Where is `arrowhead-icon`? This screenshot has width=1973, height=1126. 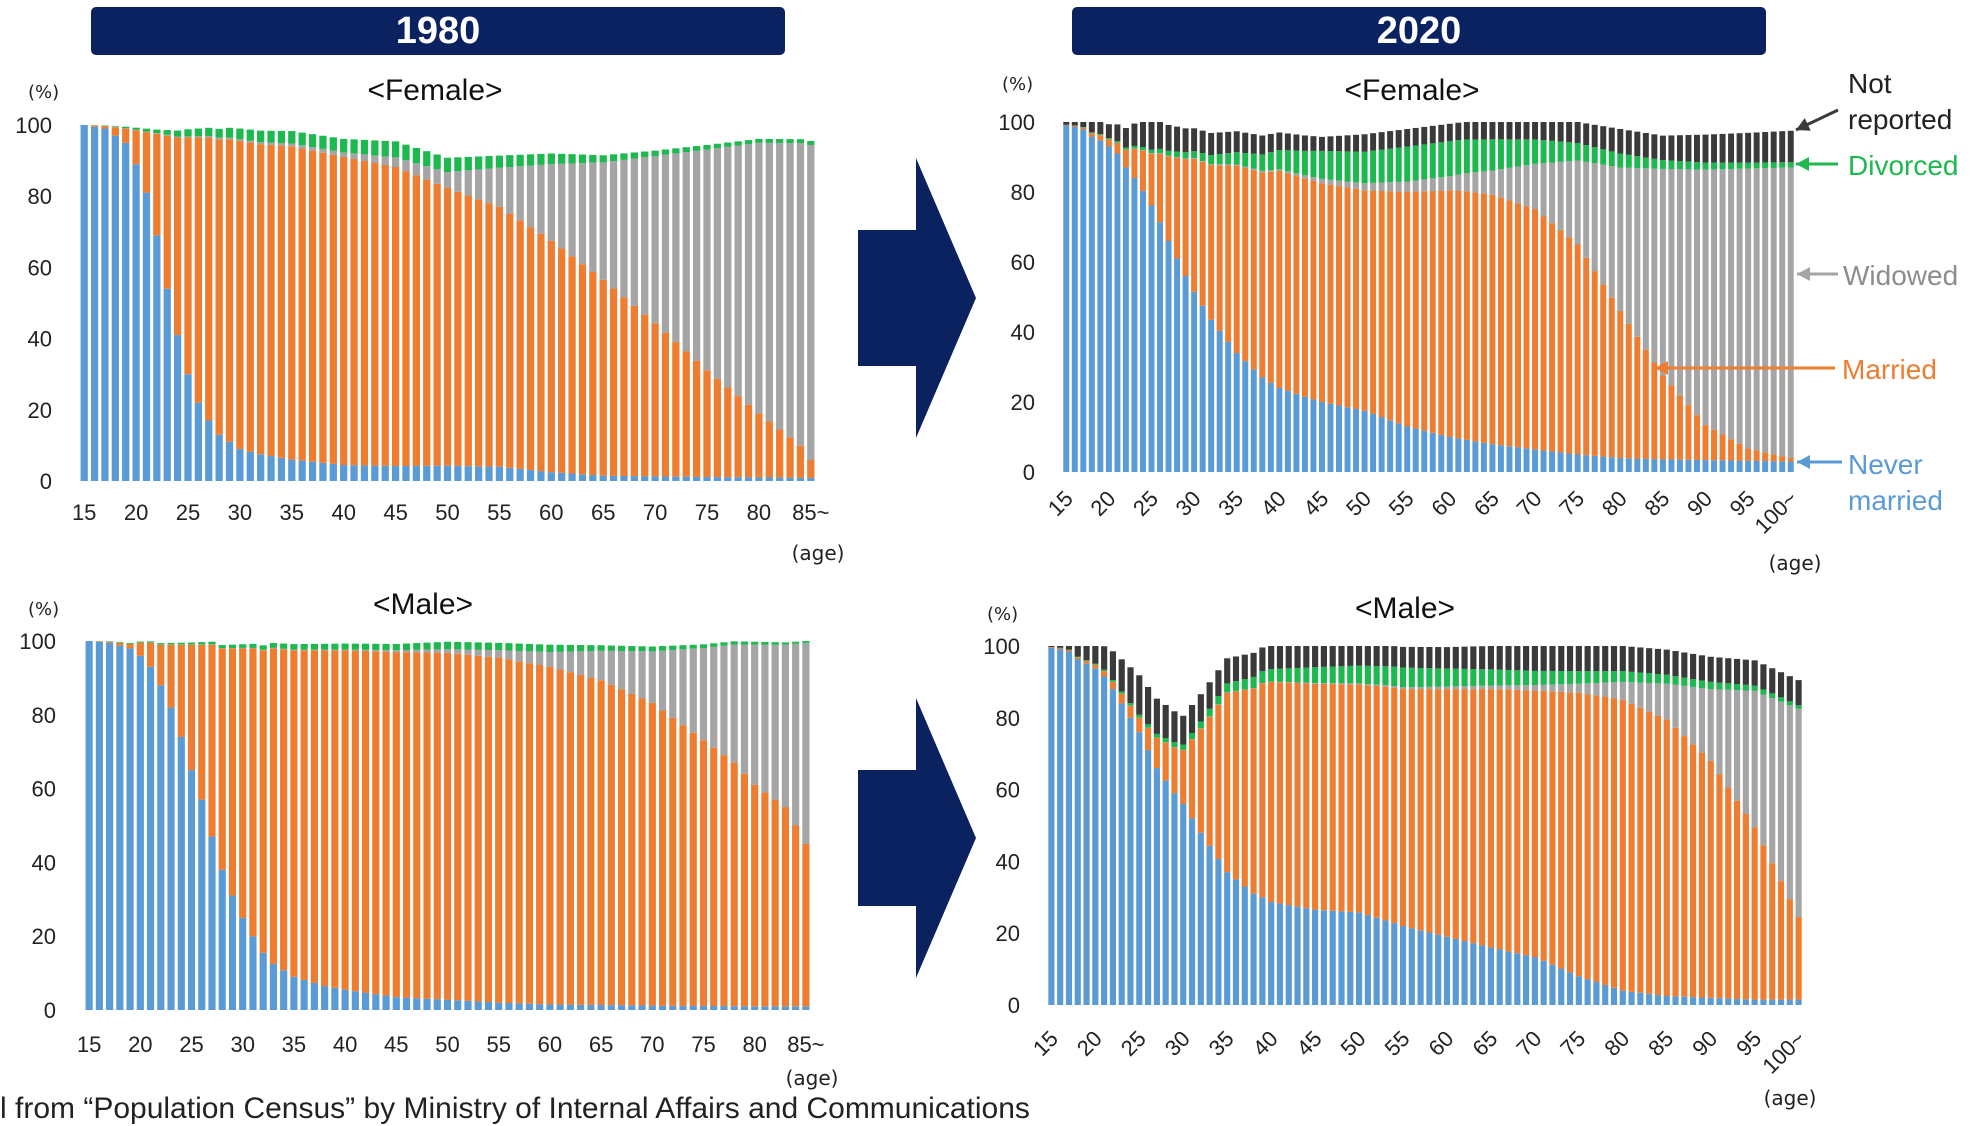 arrowhead-icon is located at coordinates (1802, 164).